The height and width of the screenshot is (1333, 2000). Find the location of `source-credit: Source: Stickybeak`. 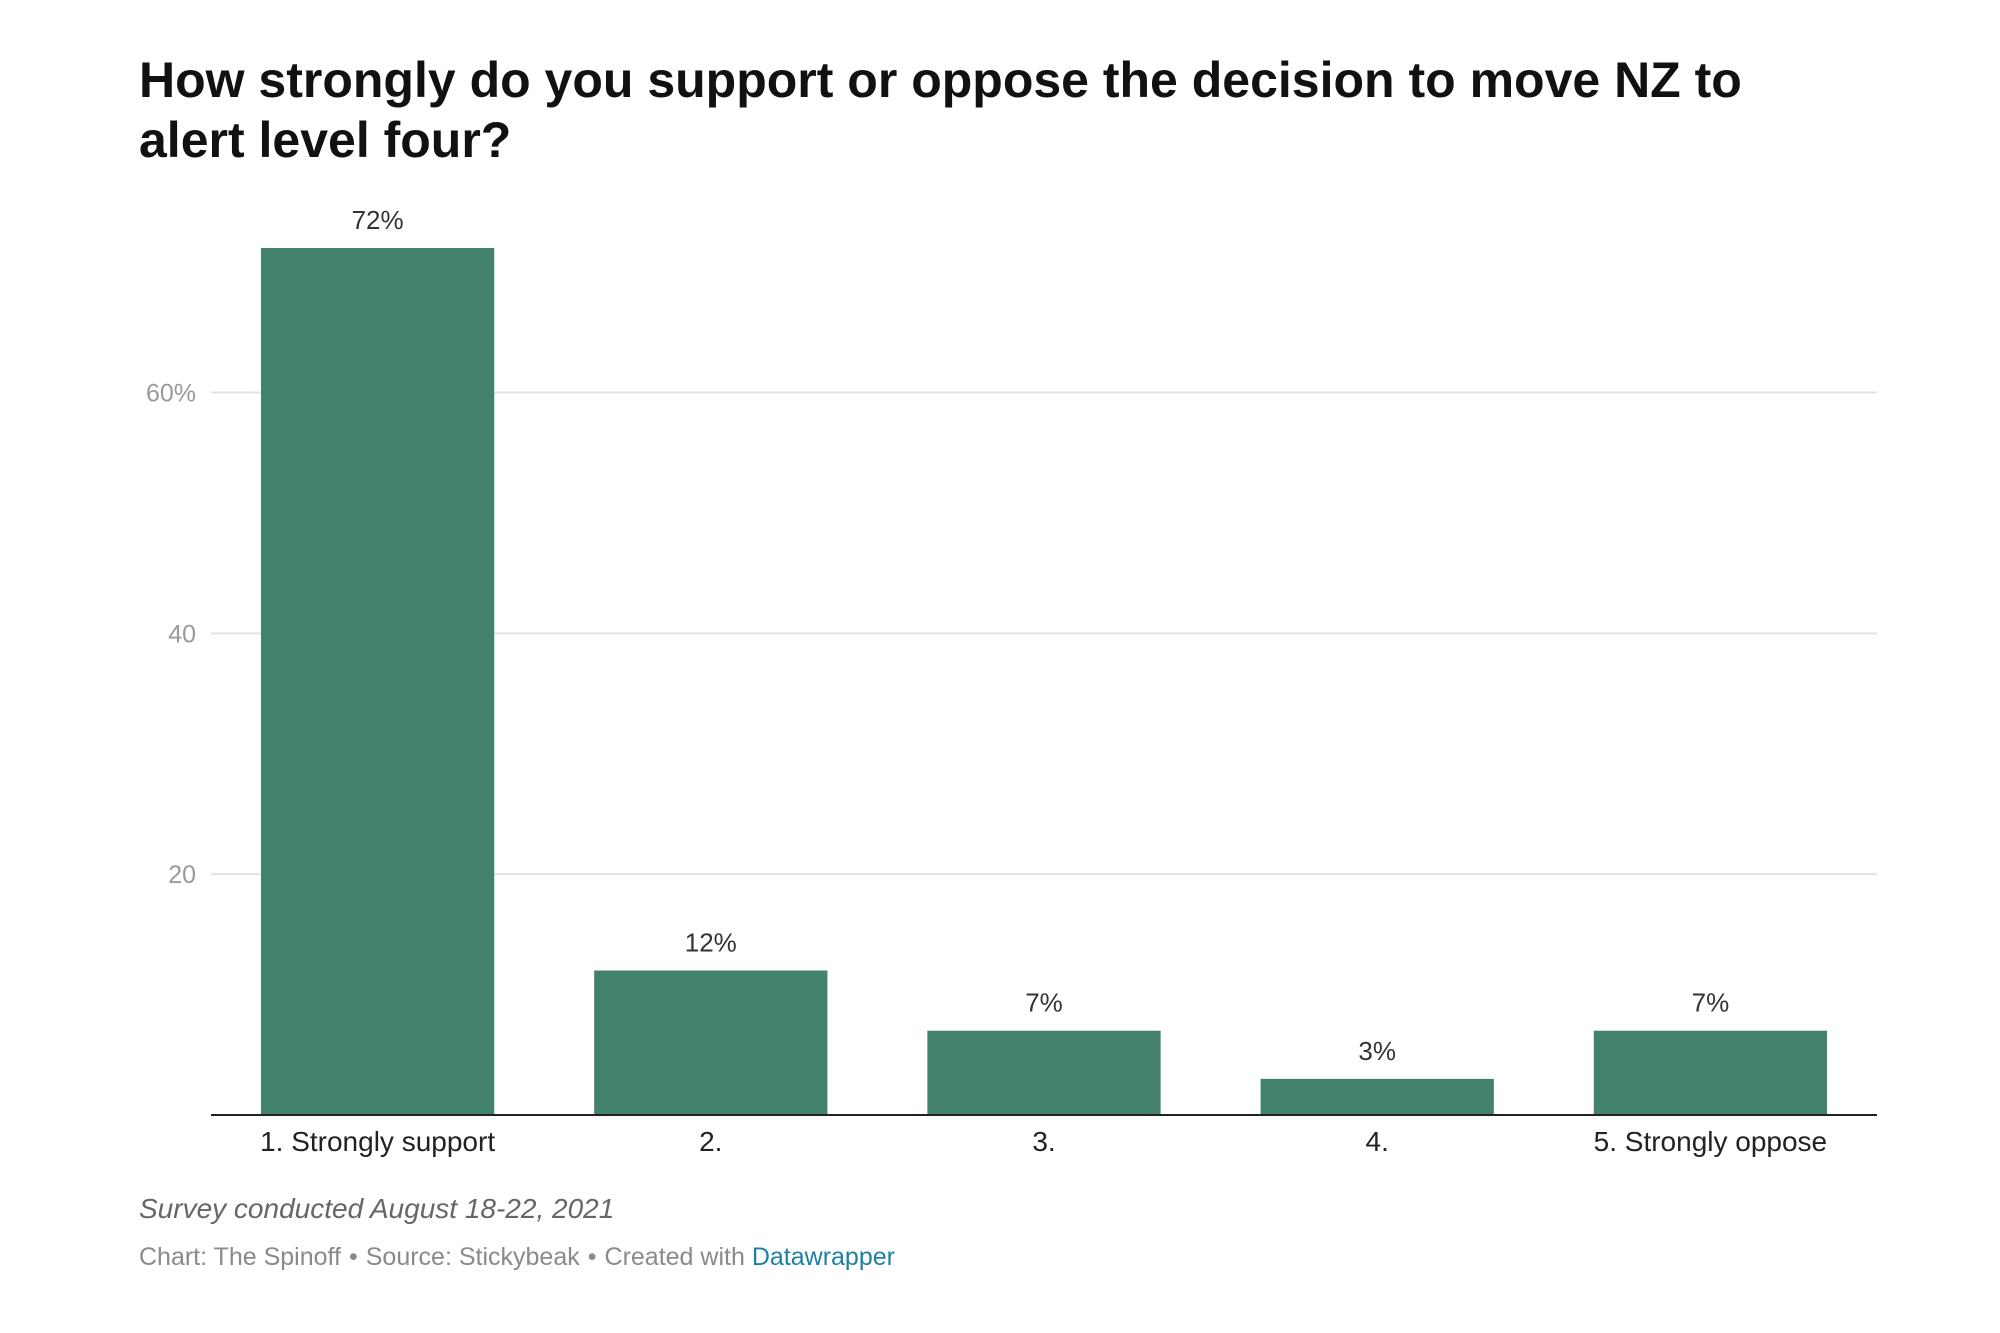

source-credit: Source: Stickybeak is located at coordinates (472, 1257).